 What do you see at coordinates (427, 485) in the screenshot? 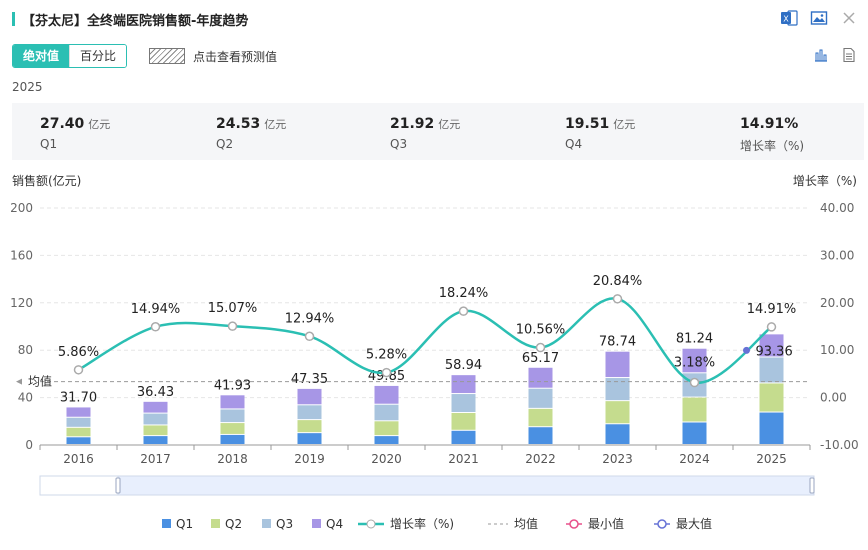
I see `zoom-slider-track` at bounding box center [427, 485].